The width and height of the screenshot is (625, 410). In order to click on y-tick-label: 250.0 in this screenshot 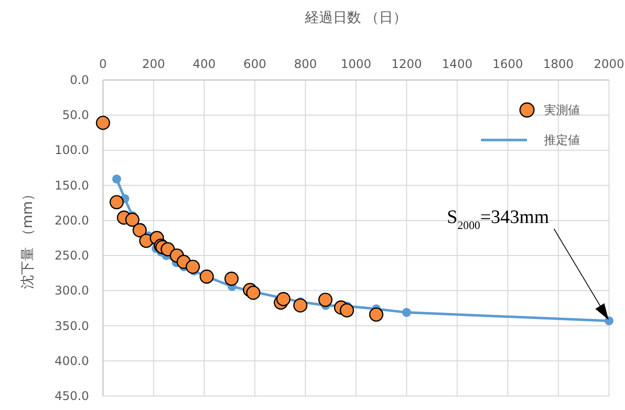, I will do `click(71, 255)`.